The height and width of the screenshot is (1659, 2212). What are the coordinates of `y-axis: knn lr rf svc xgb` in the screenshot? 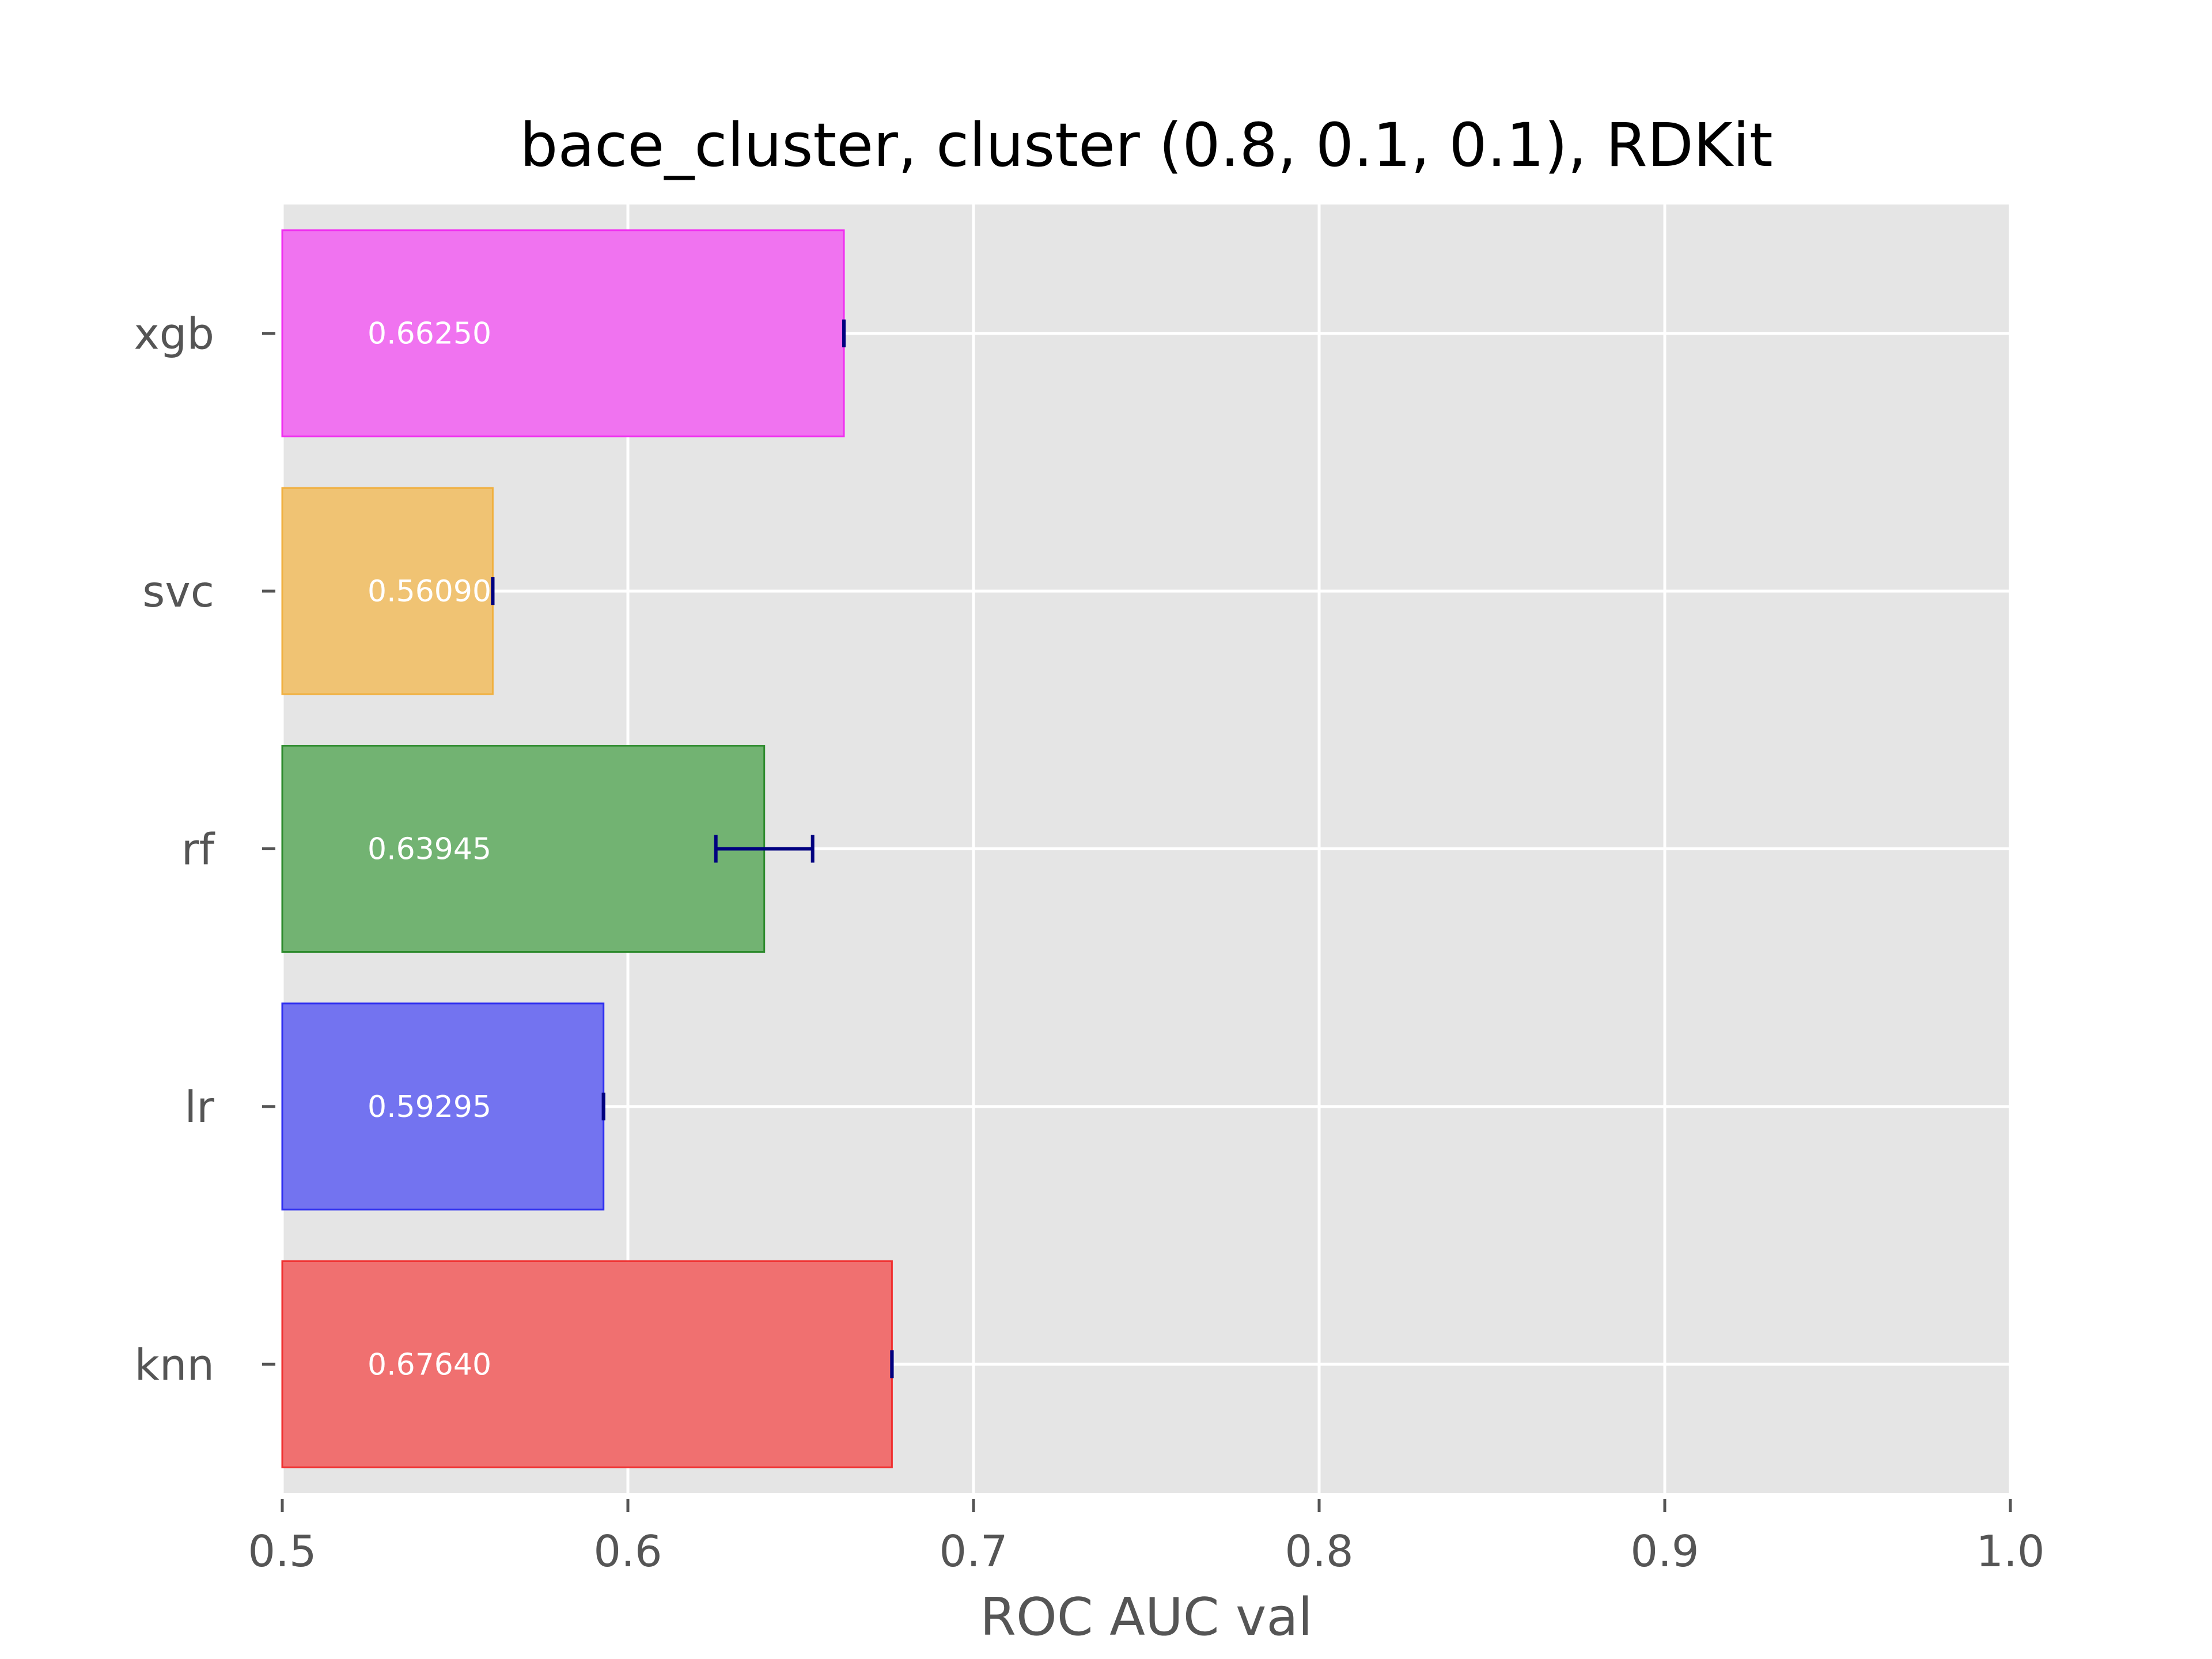 It's located at (204, 849).